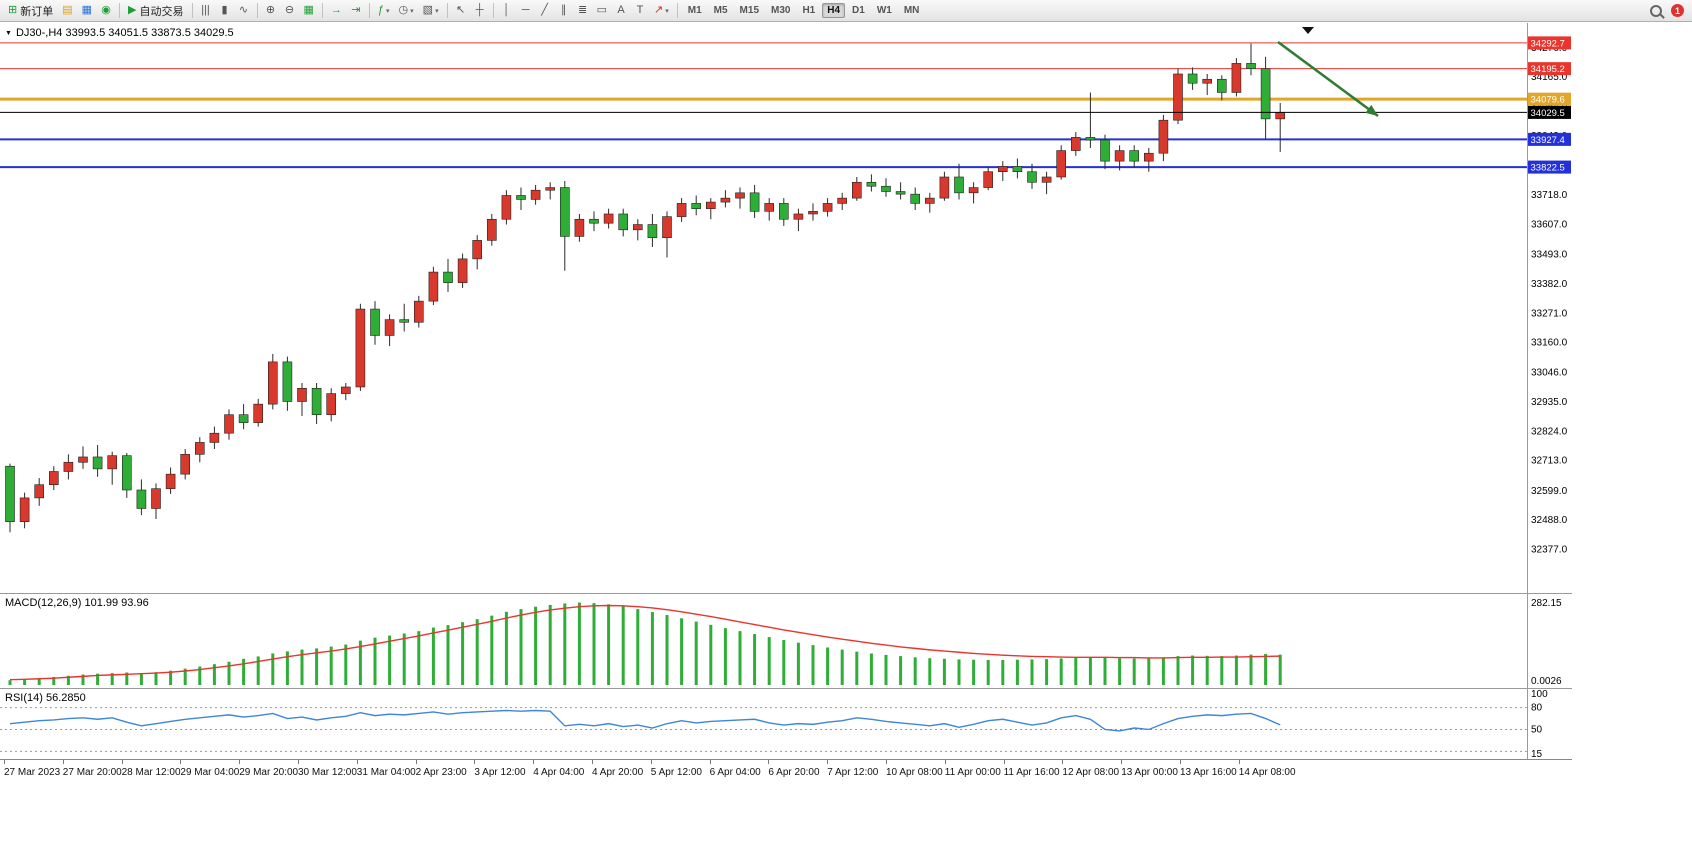 This screenshot has width=1692, height=847. Describe the element at coordinates (67, 11) in the screenshot. I see `profiles-button: ▤` at that location.